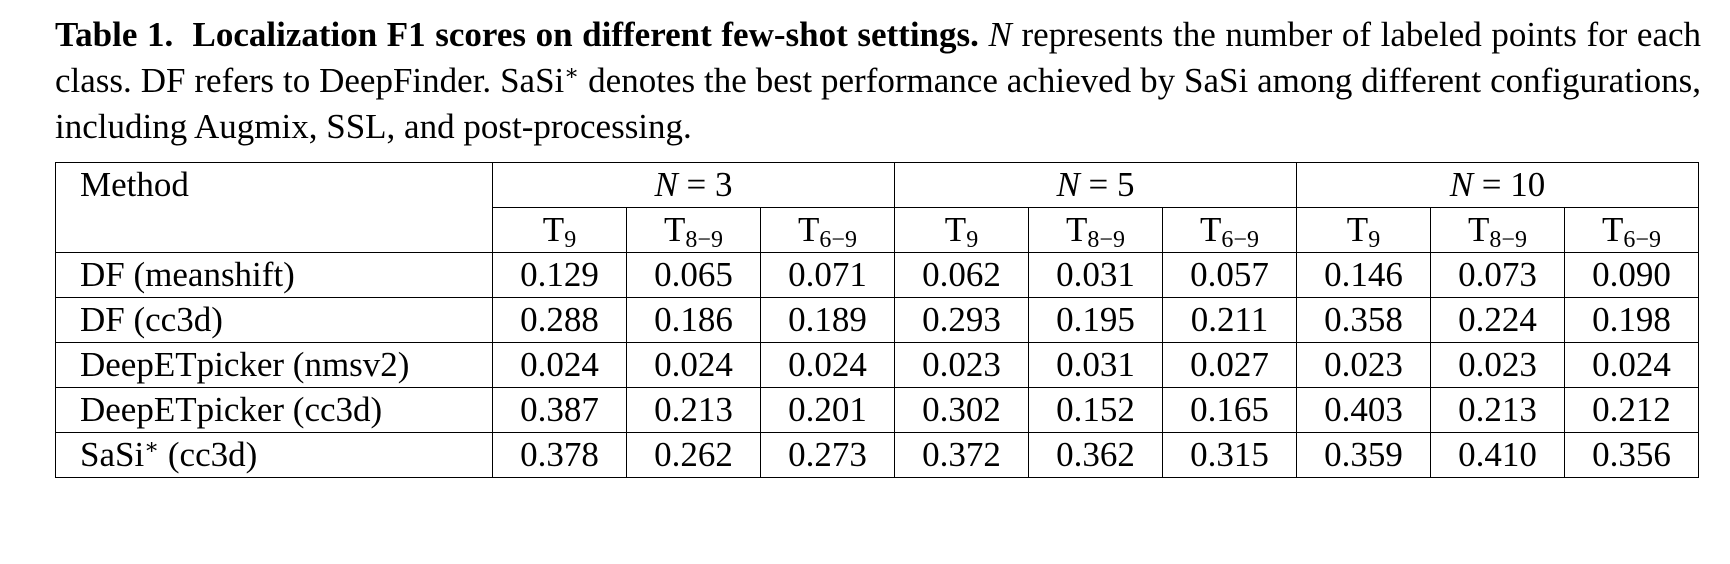 This screenshot has width=1730, height=564. I want to click on score-cell: 0.356, so click(1631, 455).